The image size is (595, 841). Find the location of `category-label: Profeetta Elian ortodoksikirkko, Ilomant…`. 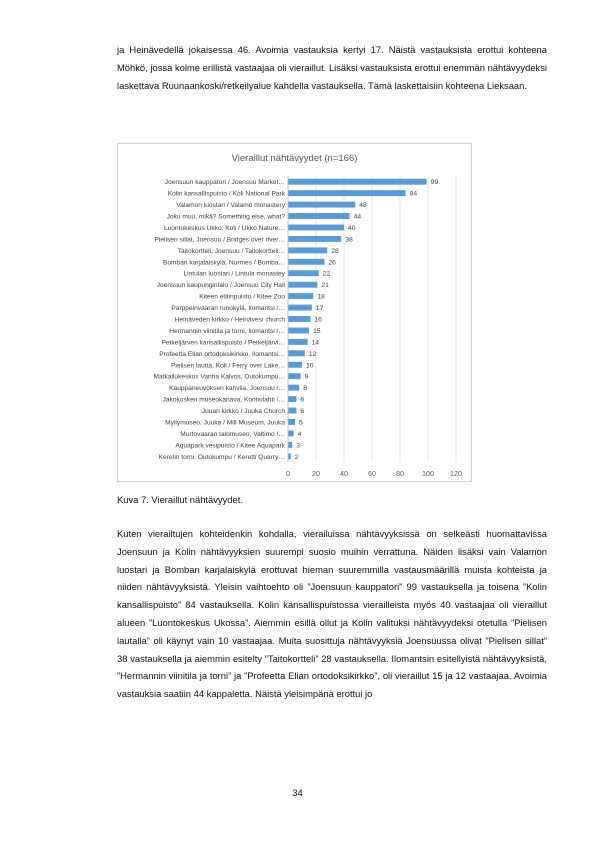

category-label: Profeetta Elian ortodoksikirkko, Ilomant… is located at coordinates (222, 354).